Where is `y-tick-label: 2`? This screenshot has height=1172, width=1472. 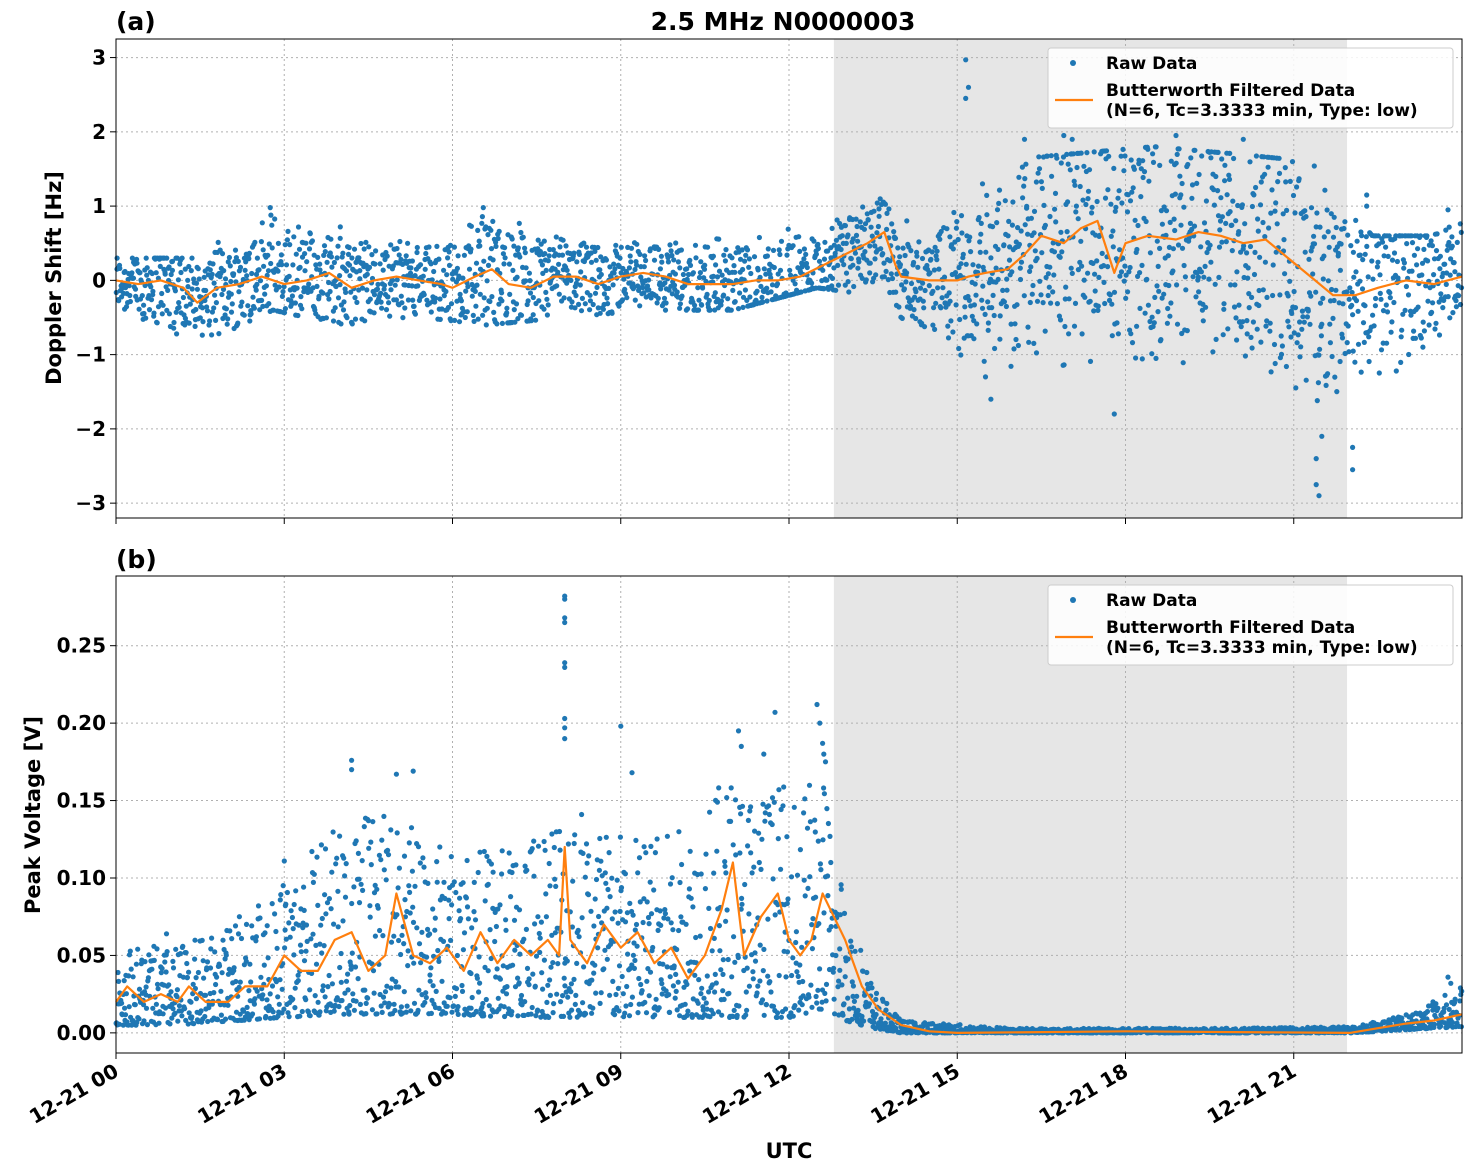
y-tick-label: 2 is located at coordinates (99, 132).